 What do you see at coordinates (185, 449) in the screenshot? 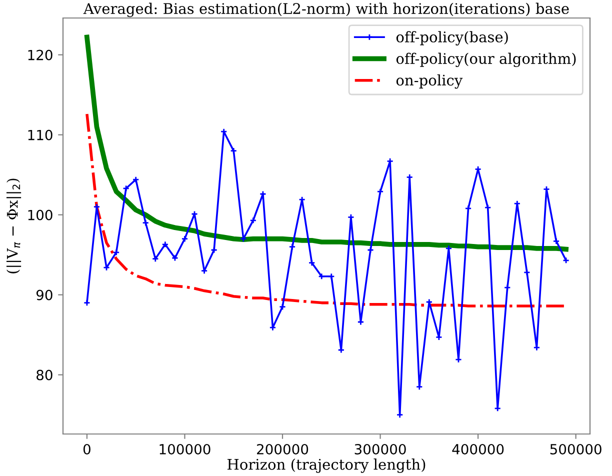
I see `x-tick-label: 100000` at bounding box center [185, 449].